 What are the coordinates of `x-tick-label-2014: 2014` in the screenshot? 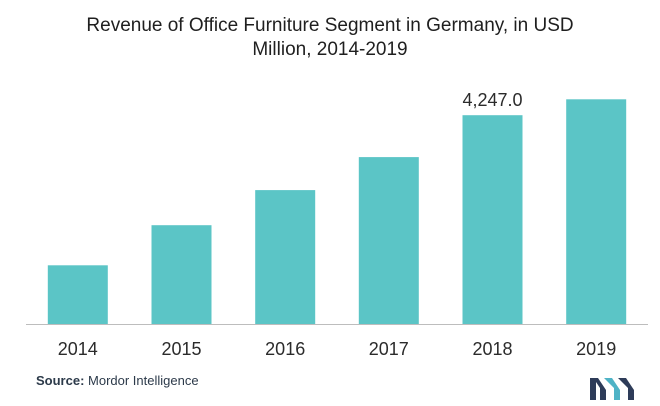 It's located at (78, 349).